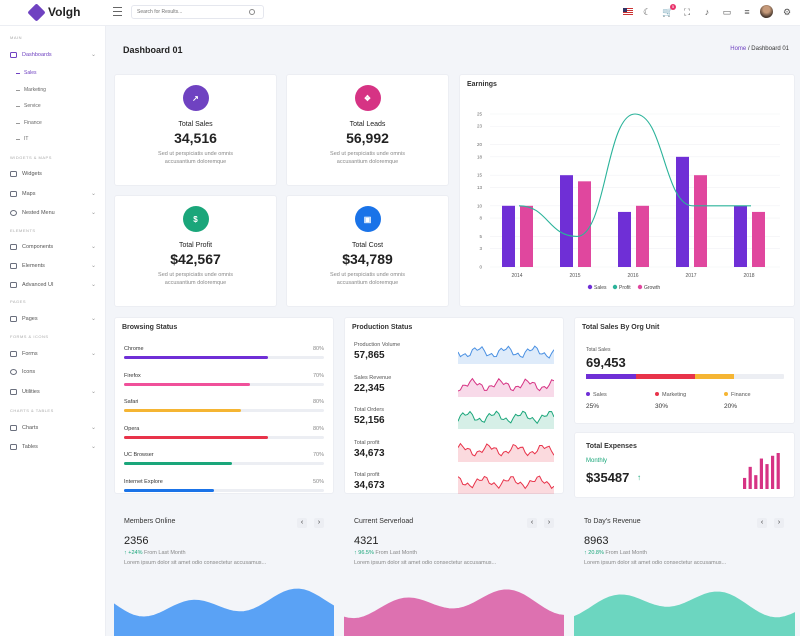 This screenshot has height=636, width=800. Describe the element at coordinates (367, 245) in the screenshot. I see `stat-label: Total Cost` at that location.